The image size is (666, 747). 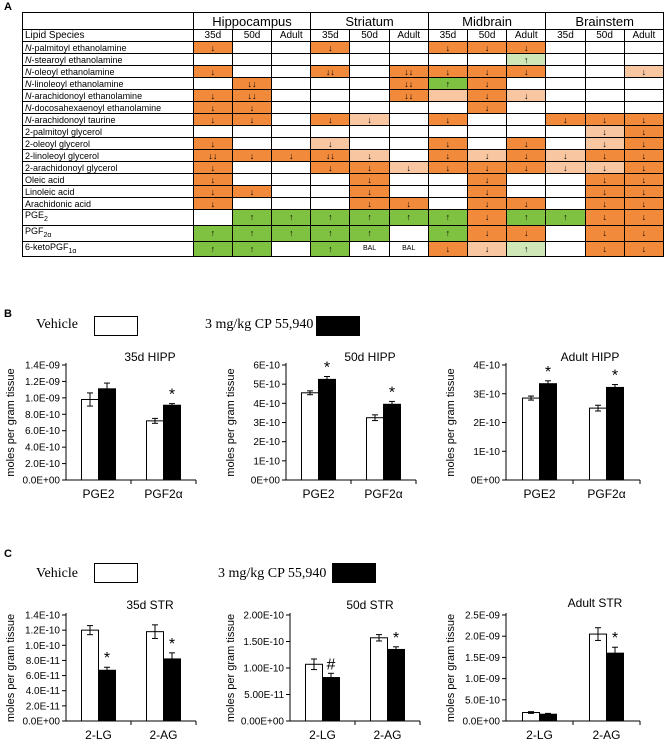 I want to click on lipid-name: Arachidonic acid, so click(x=108, y=203).